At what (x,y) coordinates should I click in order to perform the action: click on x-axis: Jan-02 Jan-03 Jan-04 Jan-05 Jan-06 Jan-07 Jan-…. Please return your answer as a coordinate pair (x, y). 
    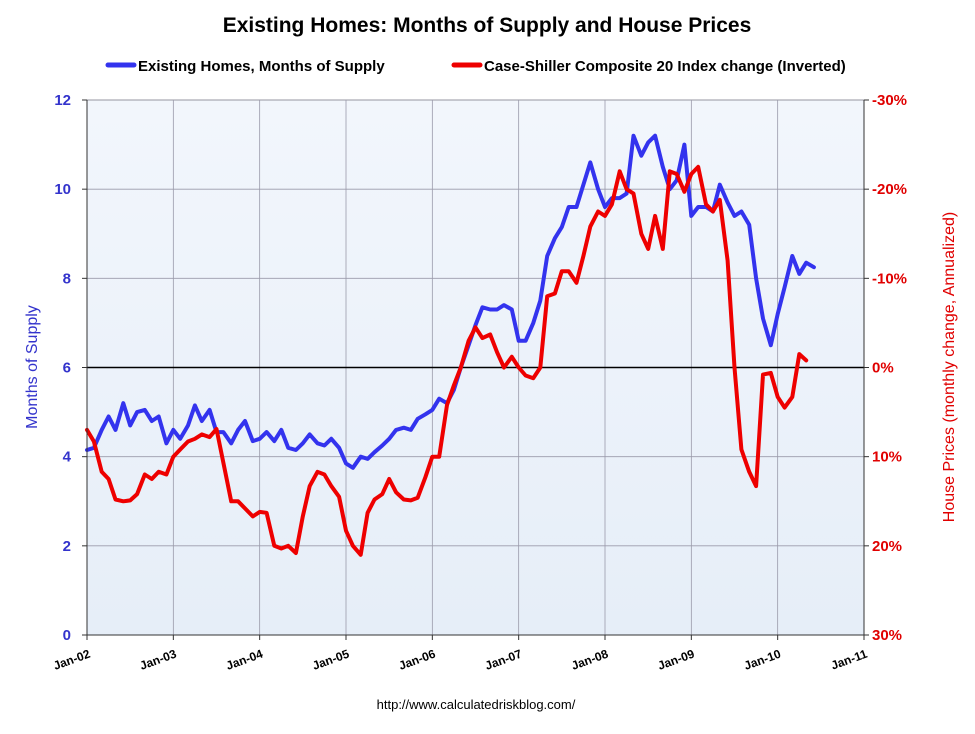
    Looking at the image, I should click on (460, 654).